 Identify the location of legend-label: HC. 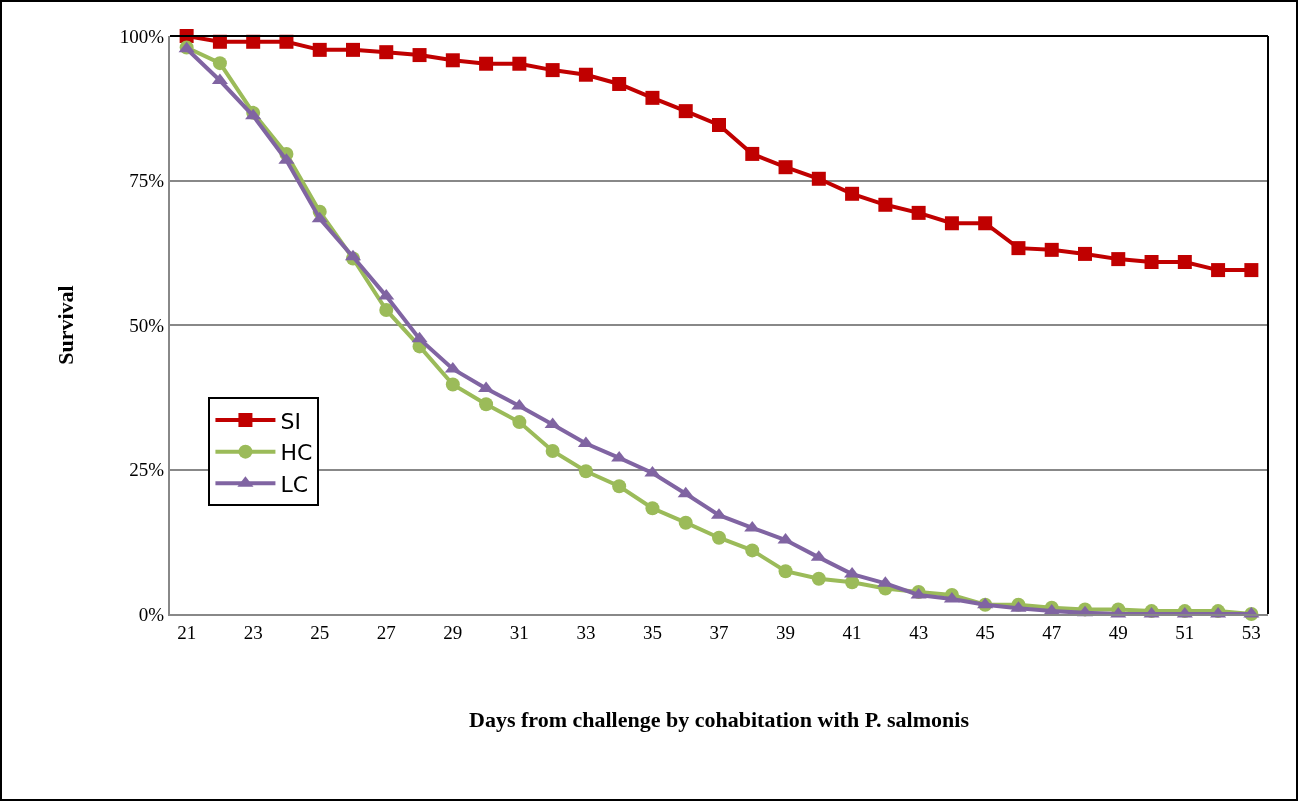
(296, 453).